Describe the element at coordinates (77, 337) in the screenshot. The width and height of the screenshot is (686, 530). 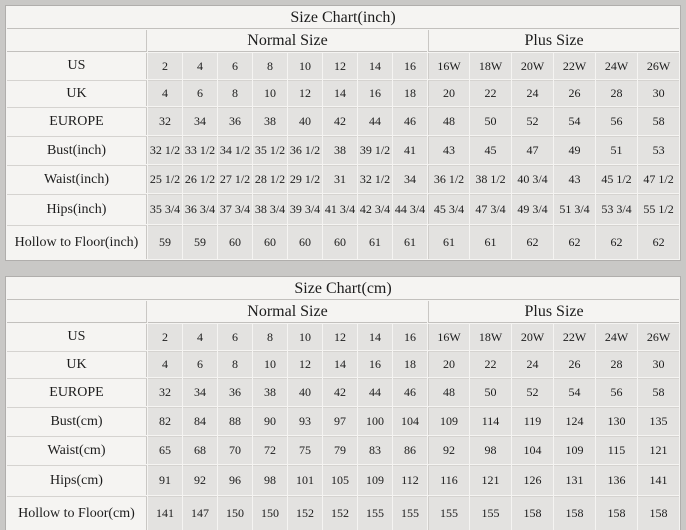
I see `row-label: US` at that location.